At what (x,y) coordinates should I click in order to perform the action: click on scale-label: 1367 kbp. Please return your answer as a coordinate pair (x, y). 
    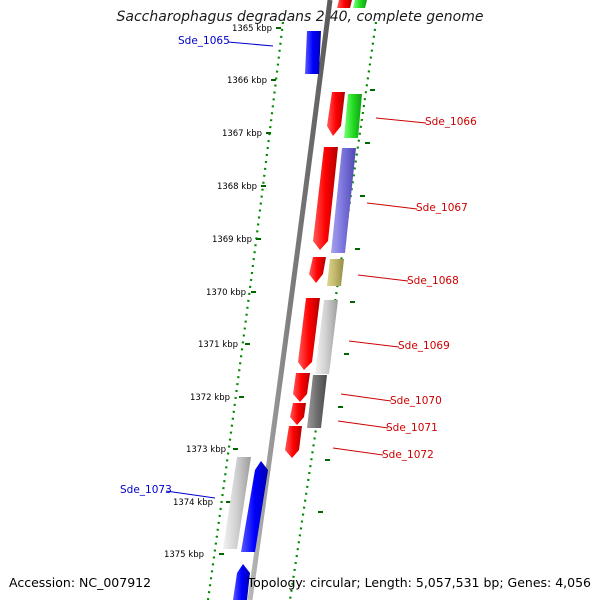
    Looking at the image, I should click on (242, 134).